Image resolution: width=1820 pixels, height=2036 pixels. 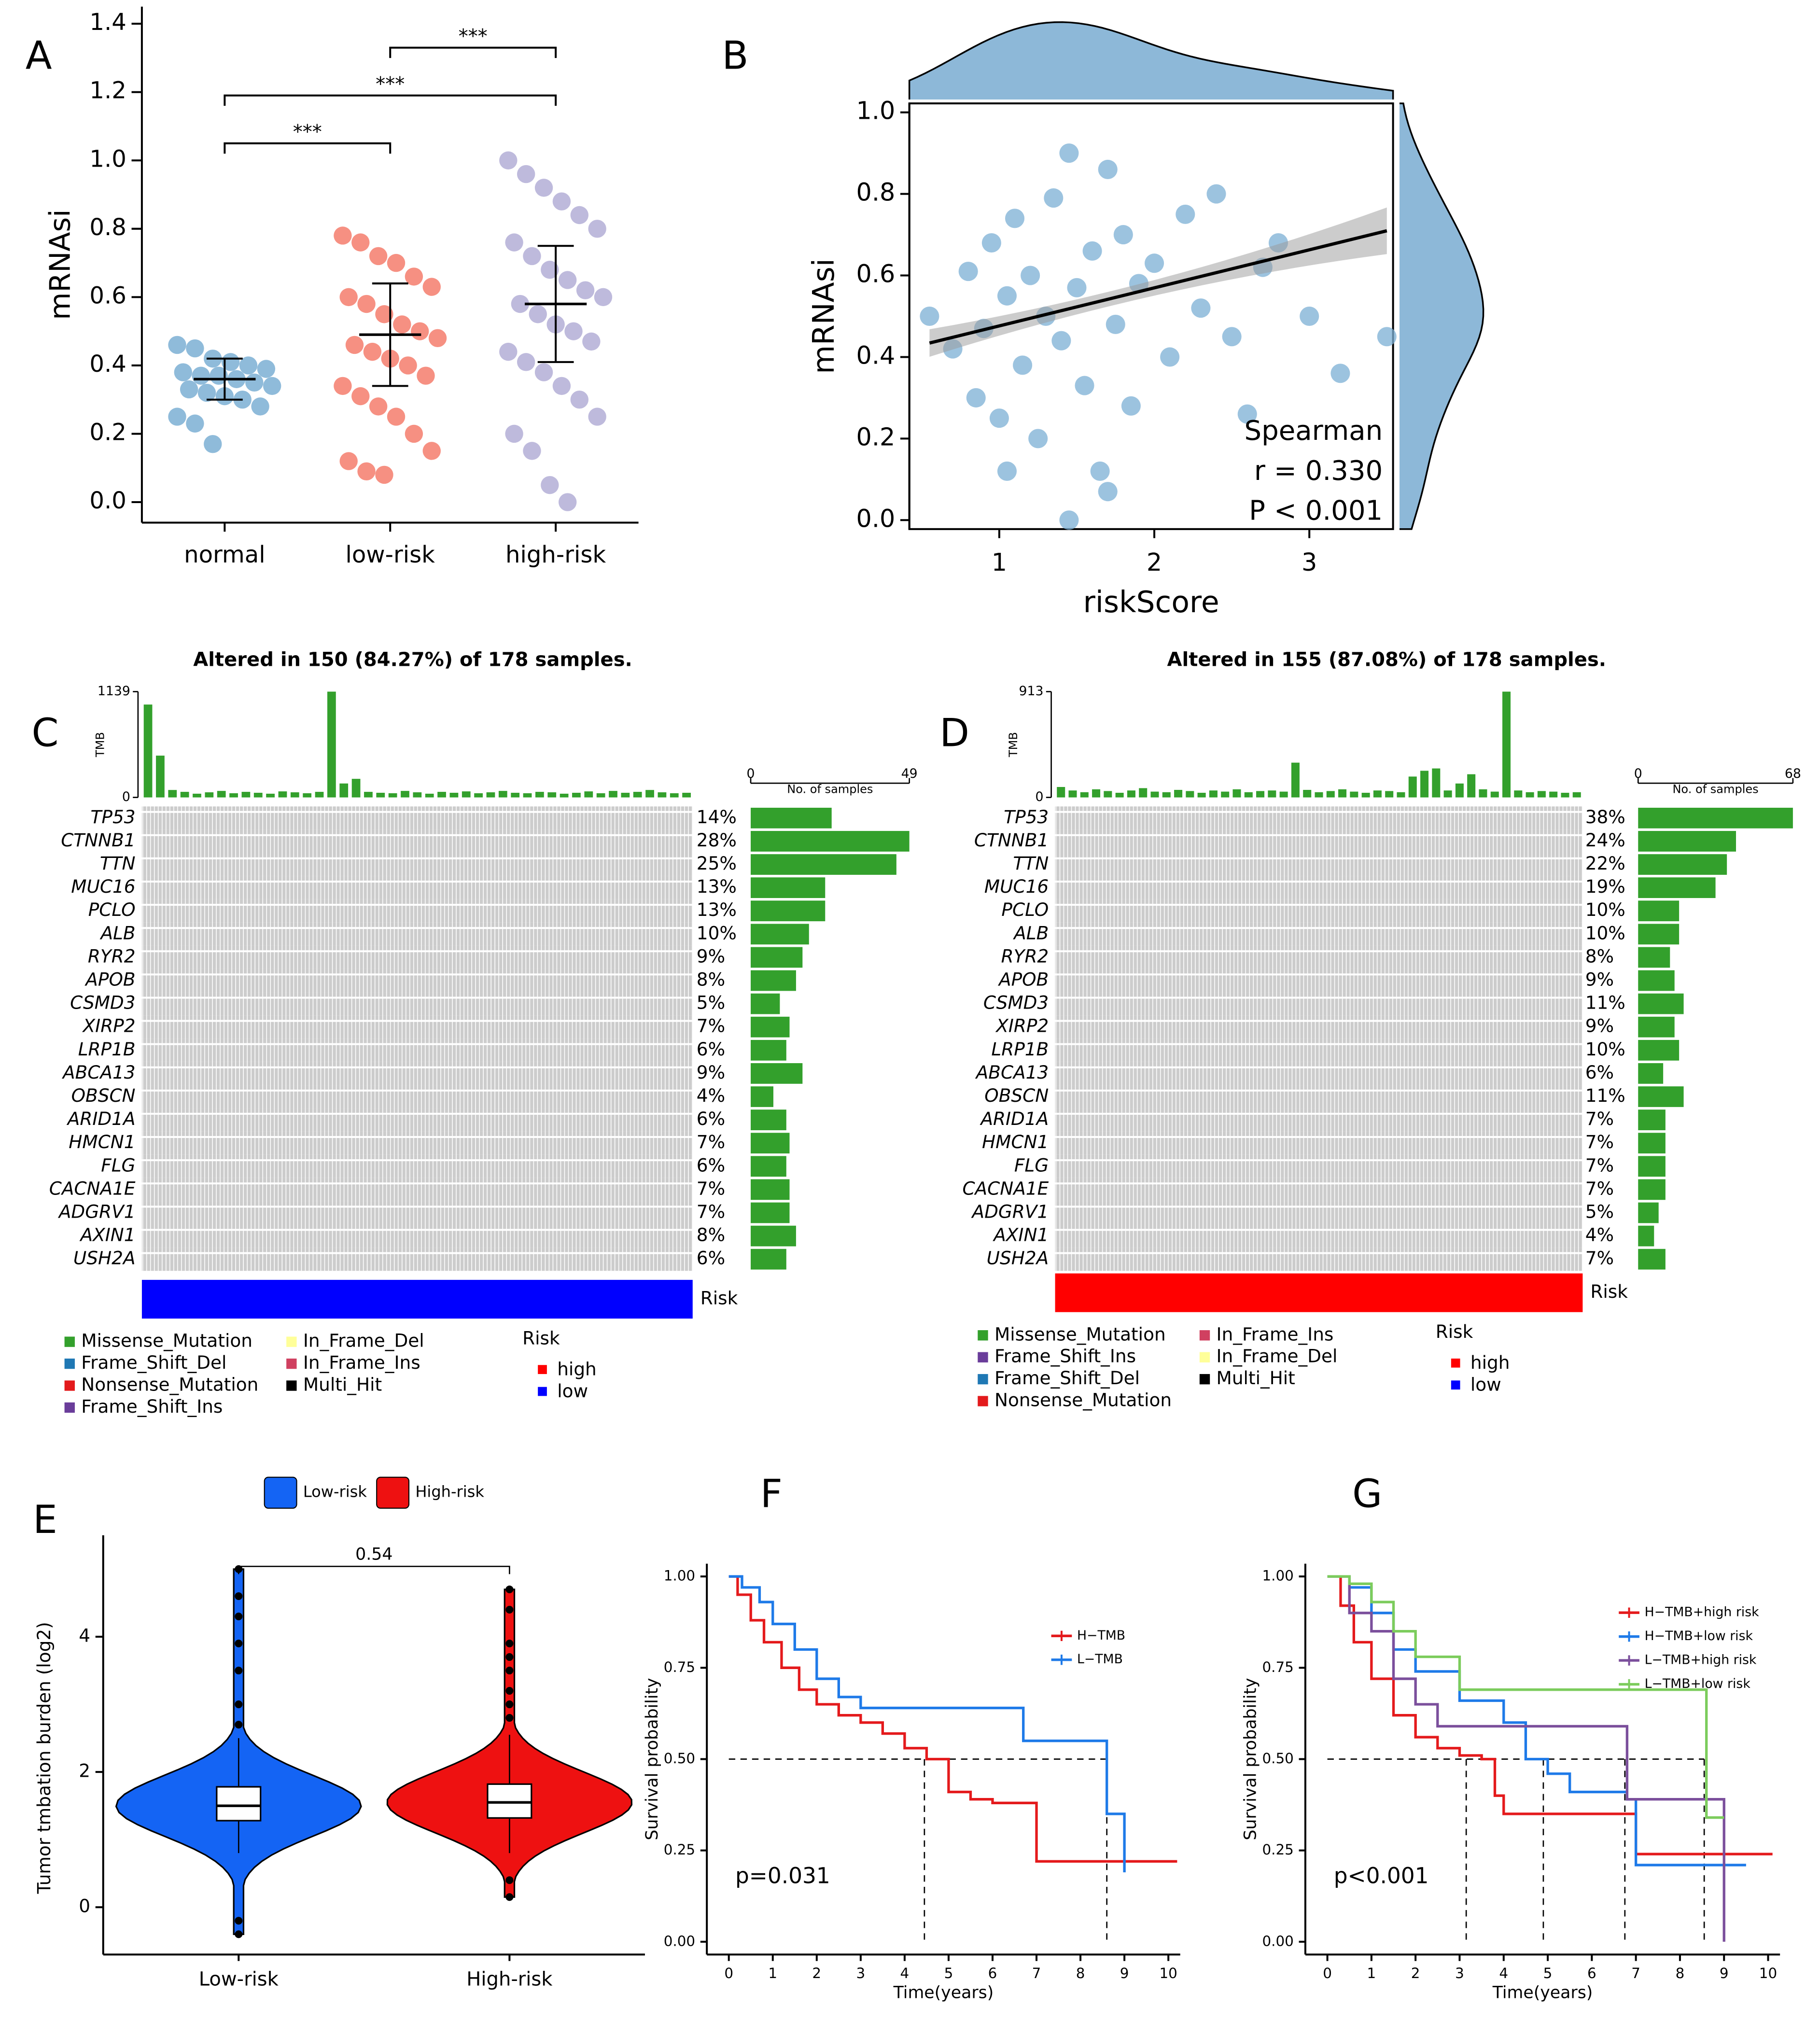 I want to click on y-tick-label: 0.8, so click(x=108, y=228).